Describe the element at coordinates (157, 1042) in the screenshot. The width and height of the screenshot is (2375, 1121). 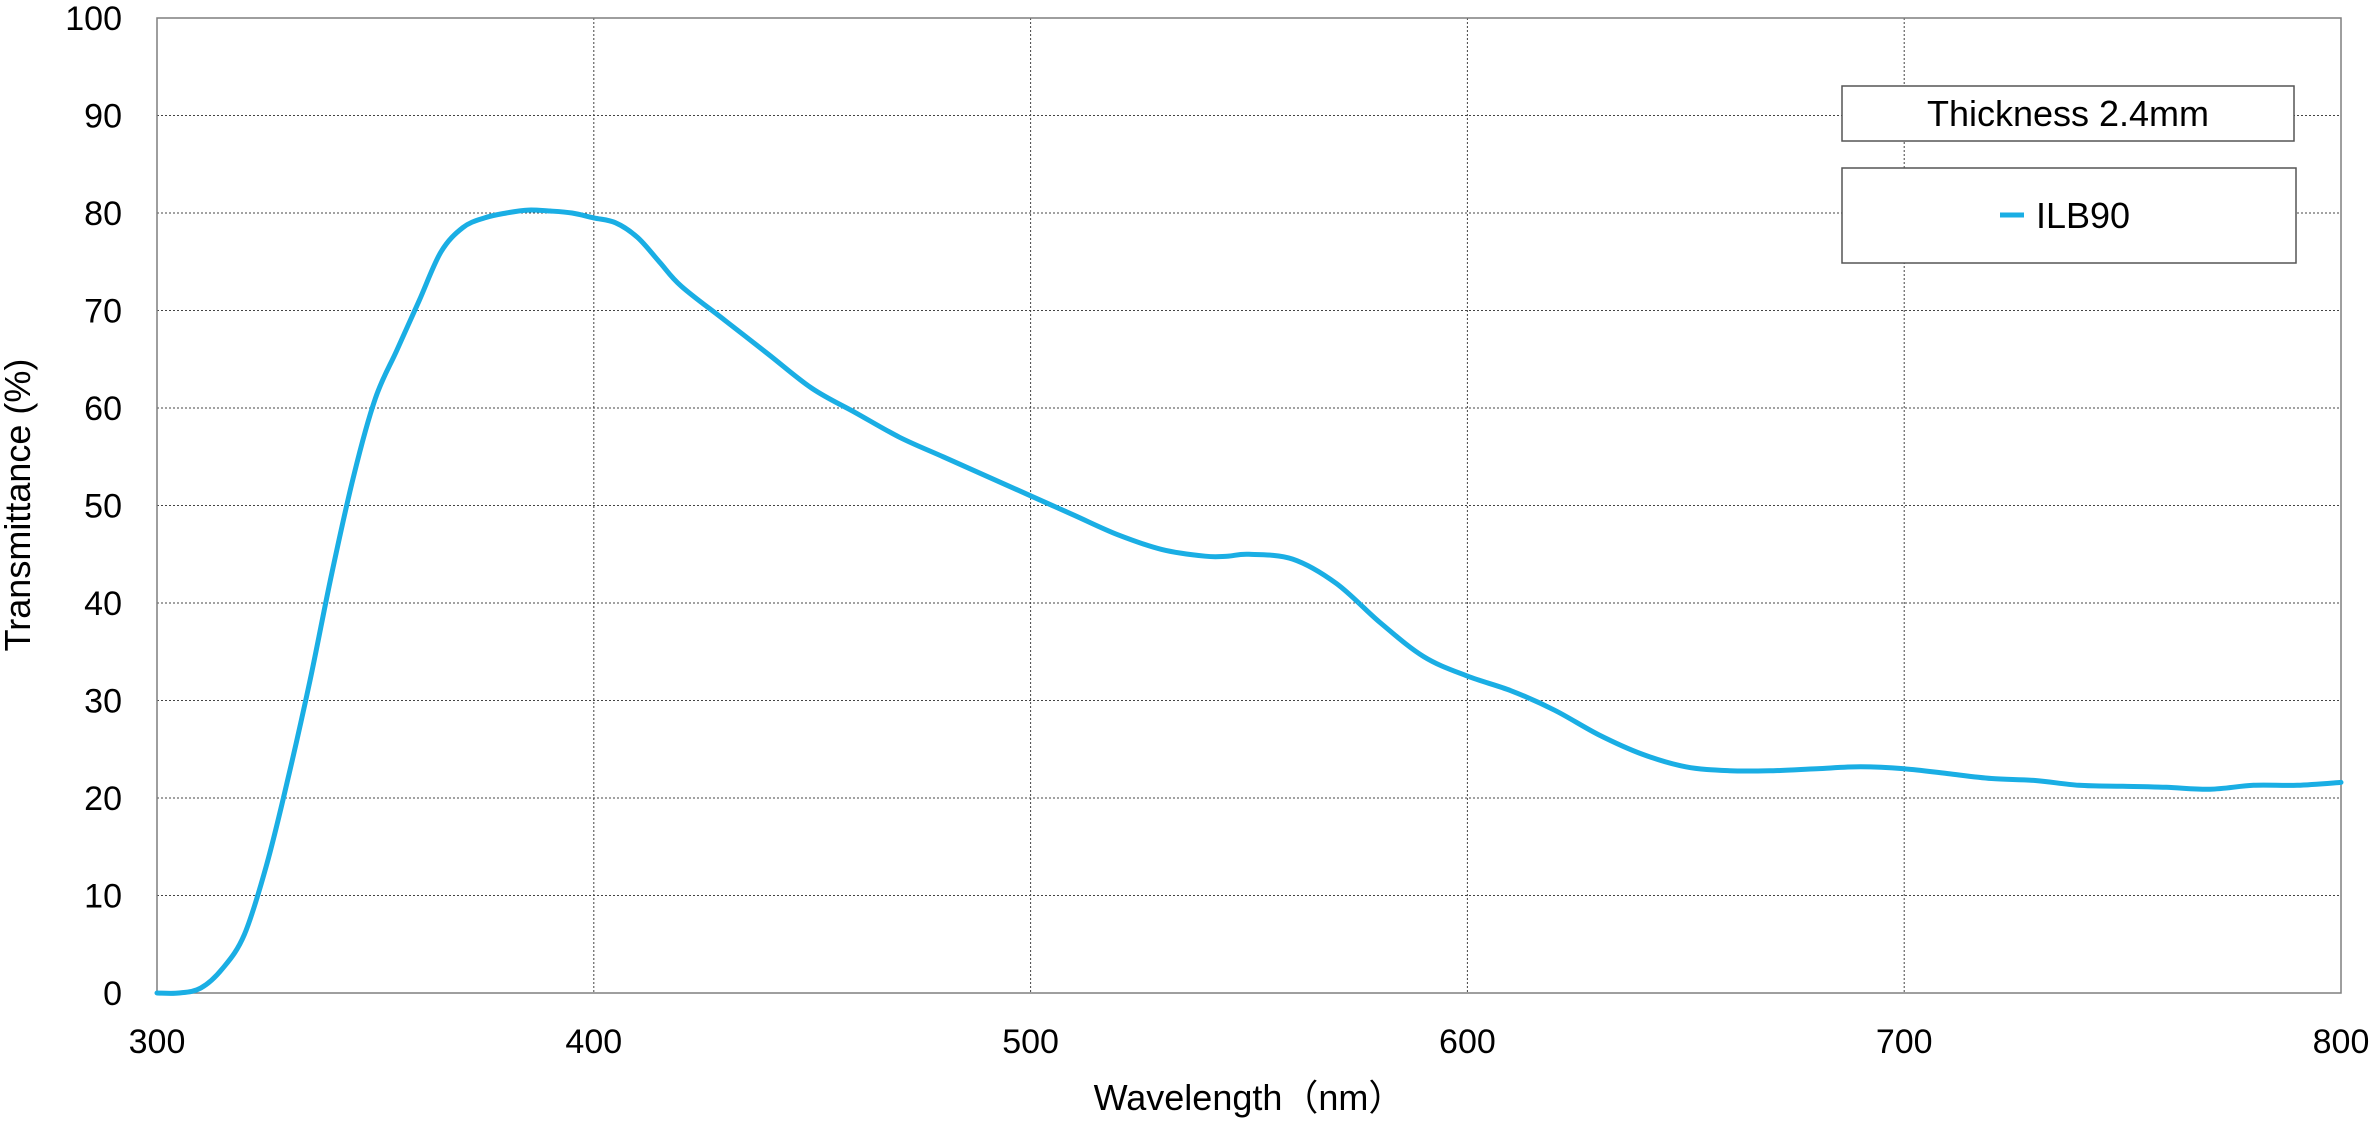
I see `x-tick-label-300: 300` at that location.